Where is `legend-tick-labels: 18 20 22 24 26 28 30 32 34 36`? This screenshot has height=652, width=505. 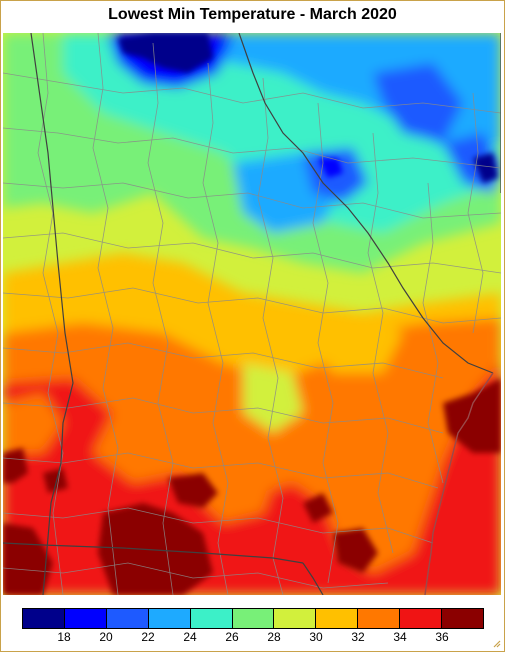 legend-tick-labels: 18 20 22 24 26 28 30 32 34 36 is located at coordinates (253, 638).